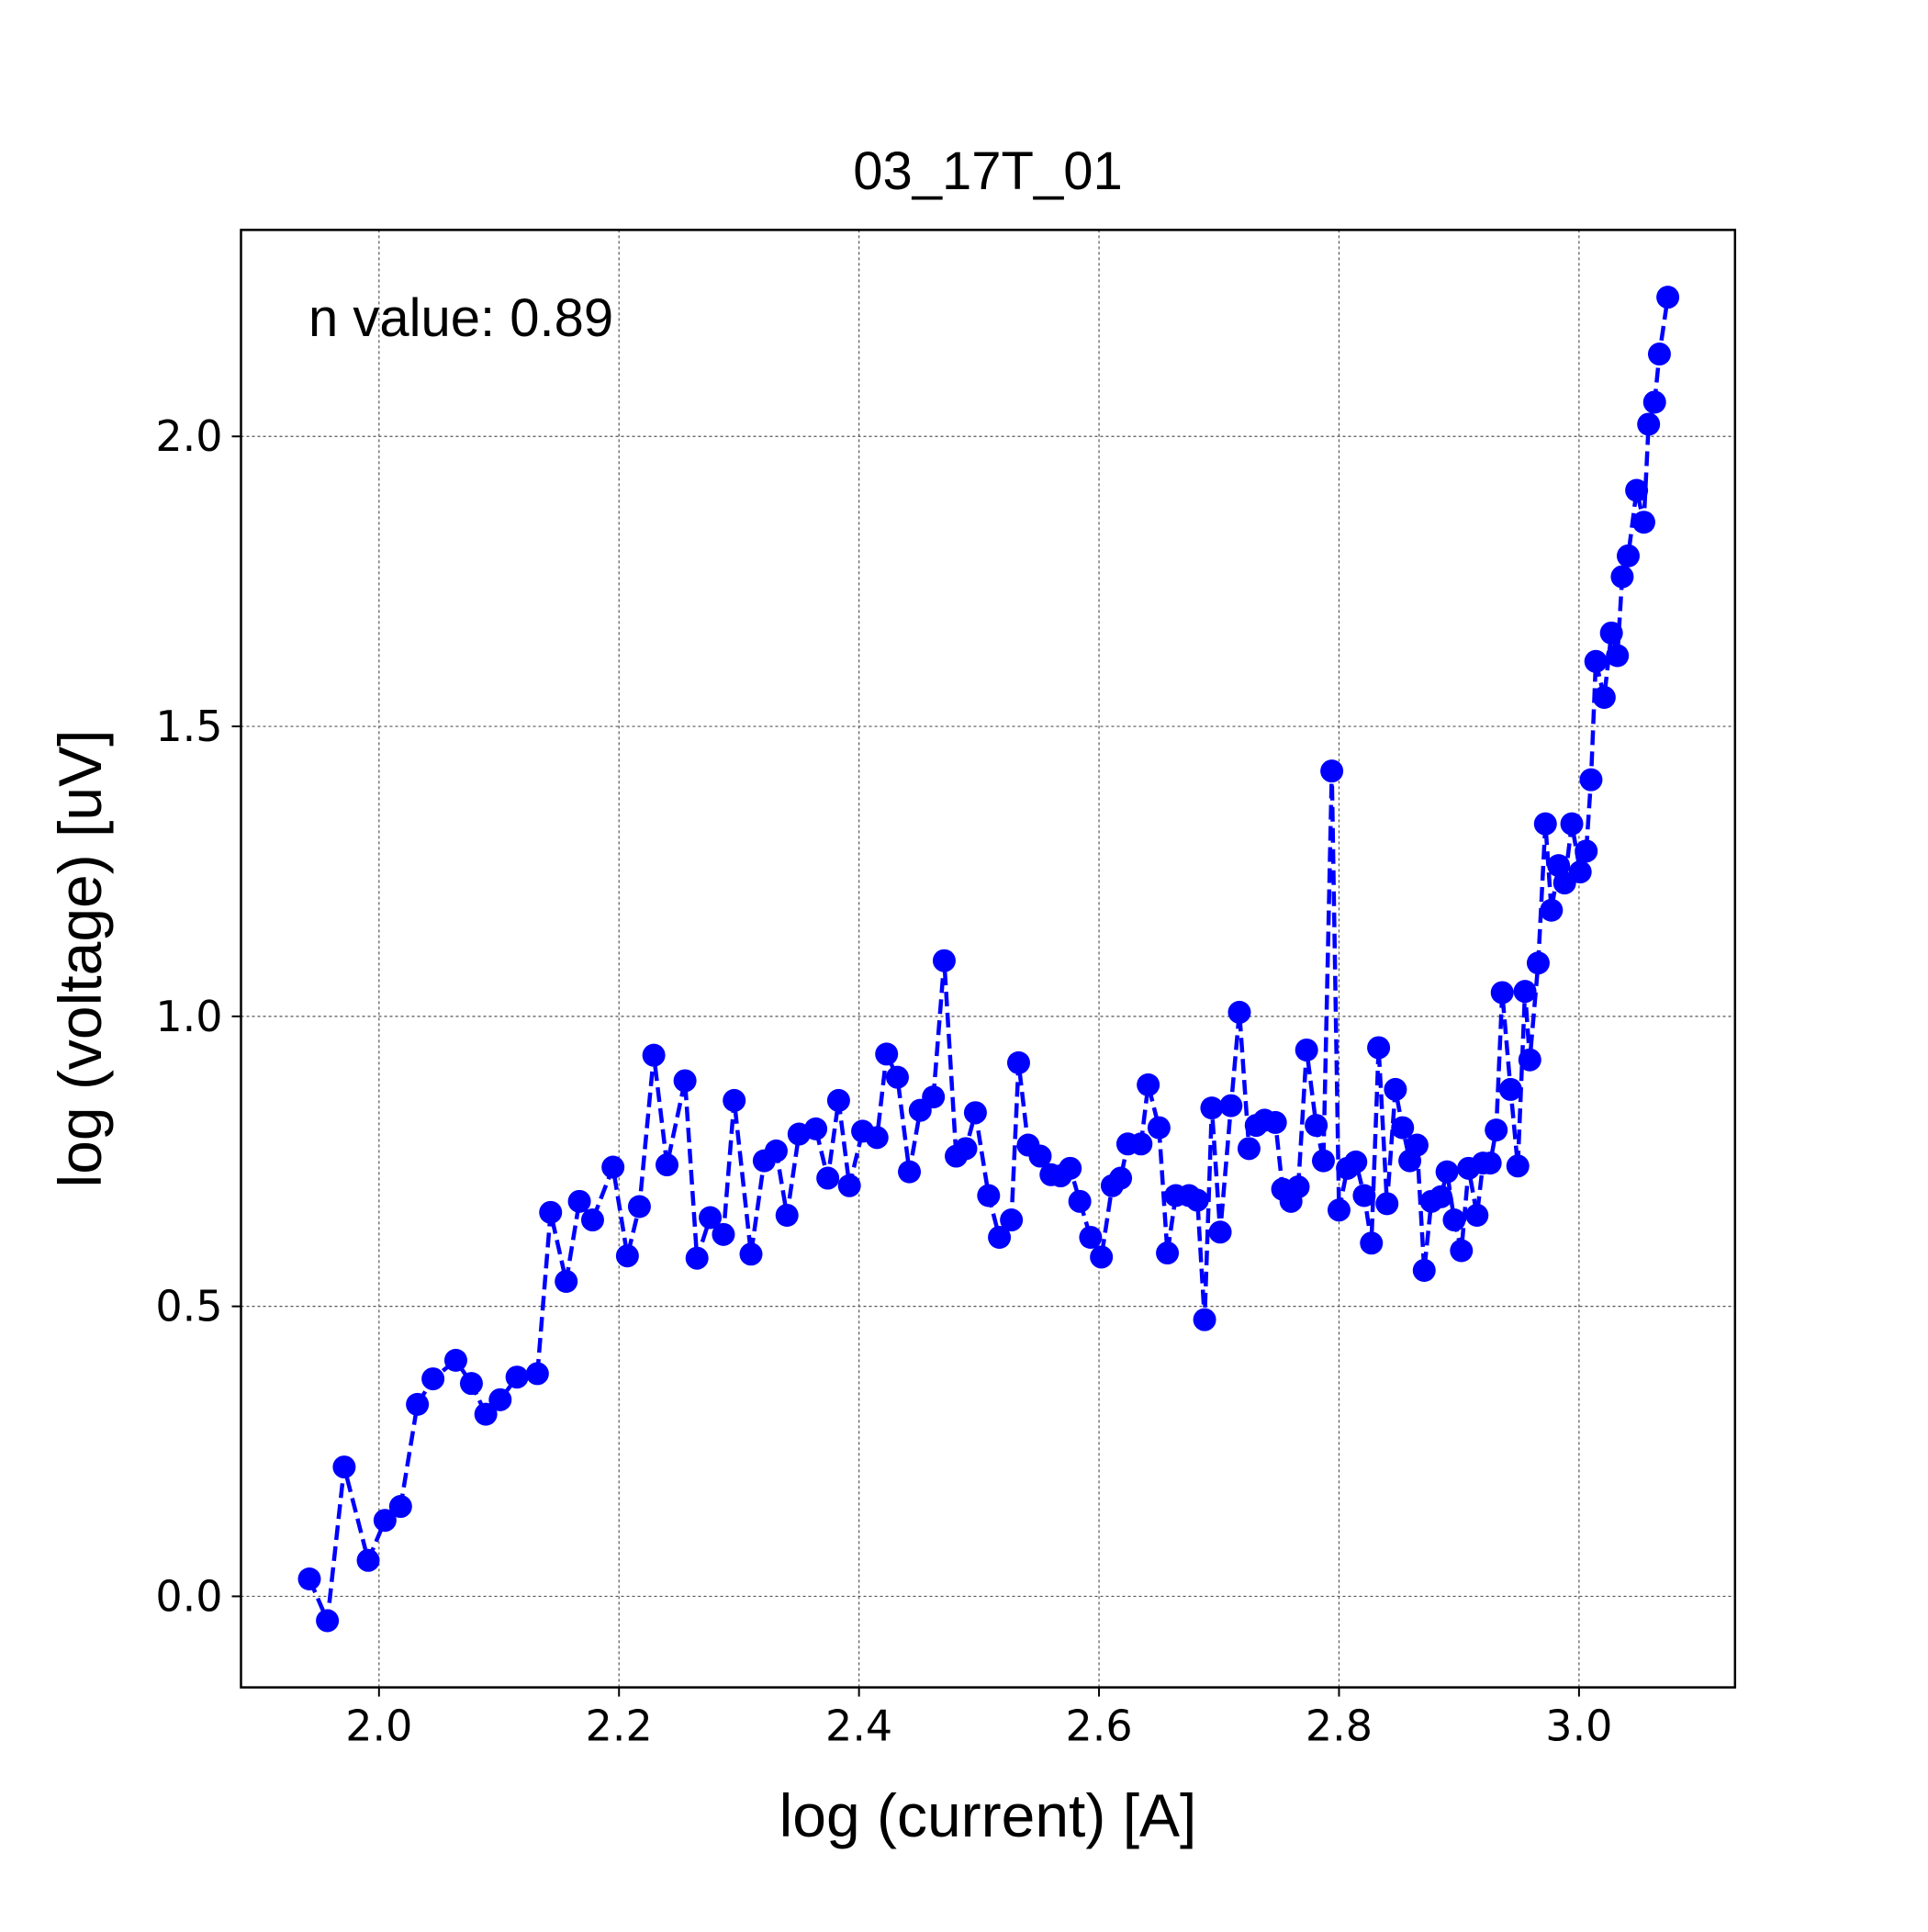  What do you see at coordinates (460, 318) in the screenshot?
I see `annotation: n value: 0.89` at bounding box center [460, 318].